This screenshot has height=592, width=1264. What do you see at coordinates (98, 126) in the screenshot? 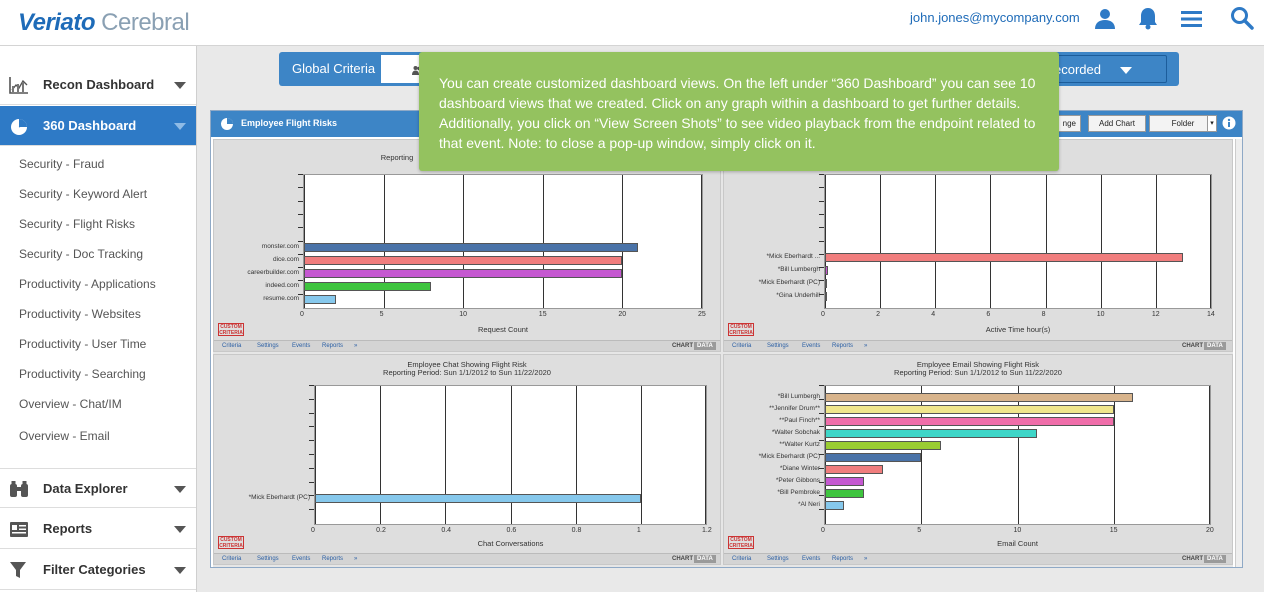
I see `sidebar-360-dashboard: 360 Dashboard` at bounding box center [98, 126].